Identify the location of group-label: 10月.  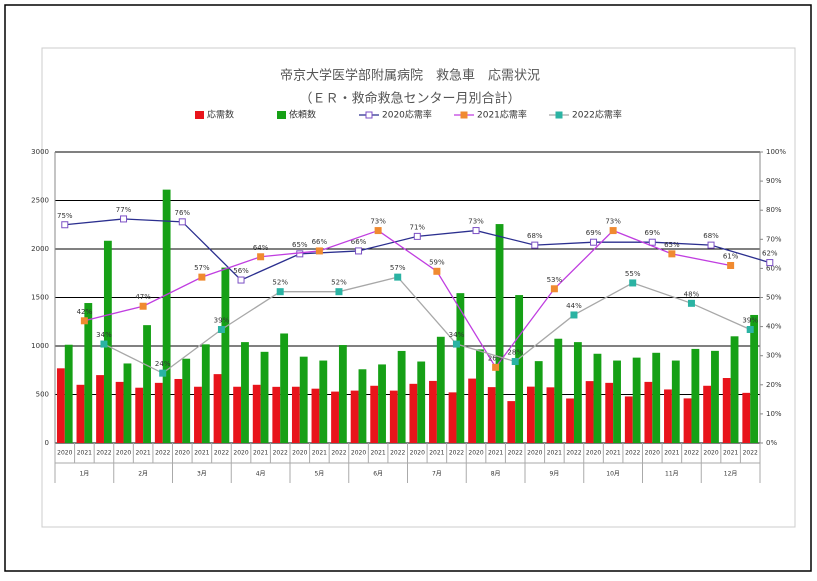
(613, 474).